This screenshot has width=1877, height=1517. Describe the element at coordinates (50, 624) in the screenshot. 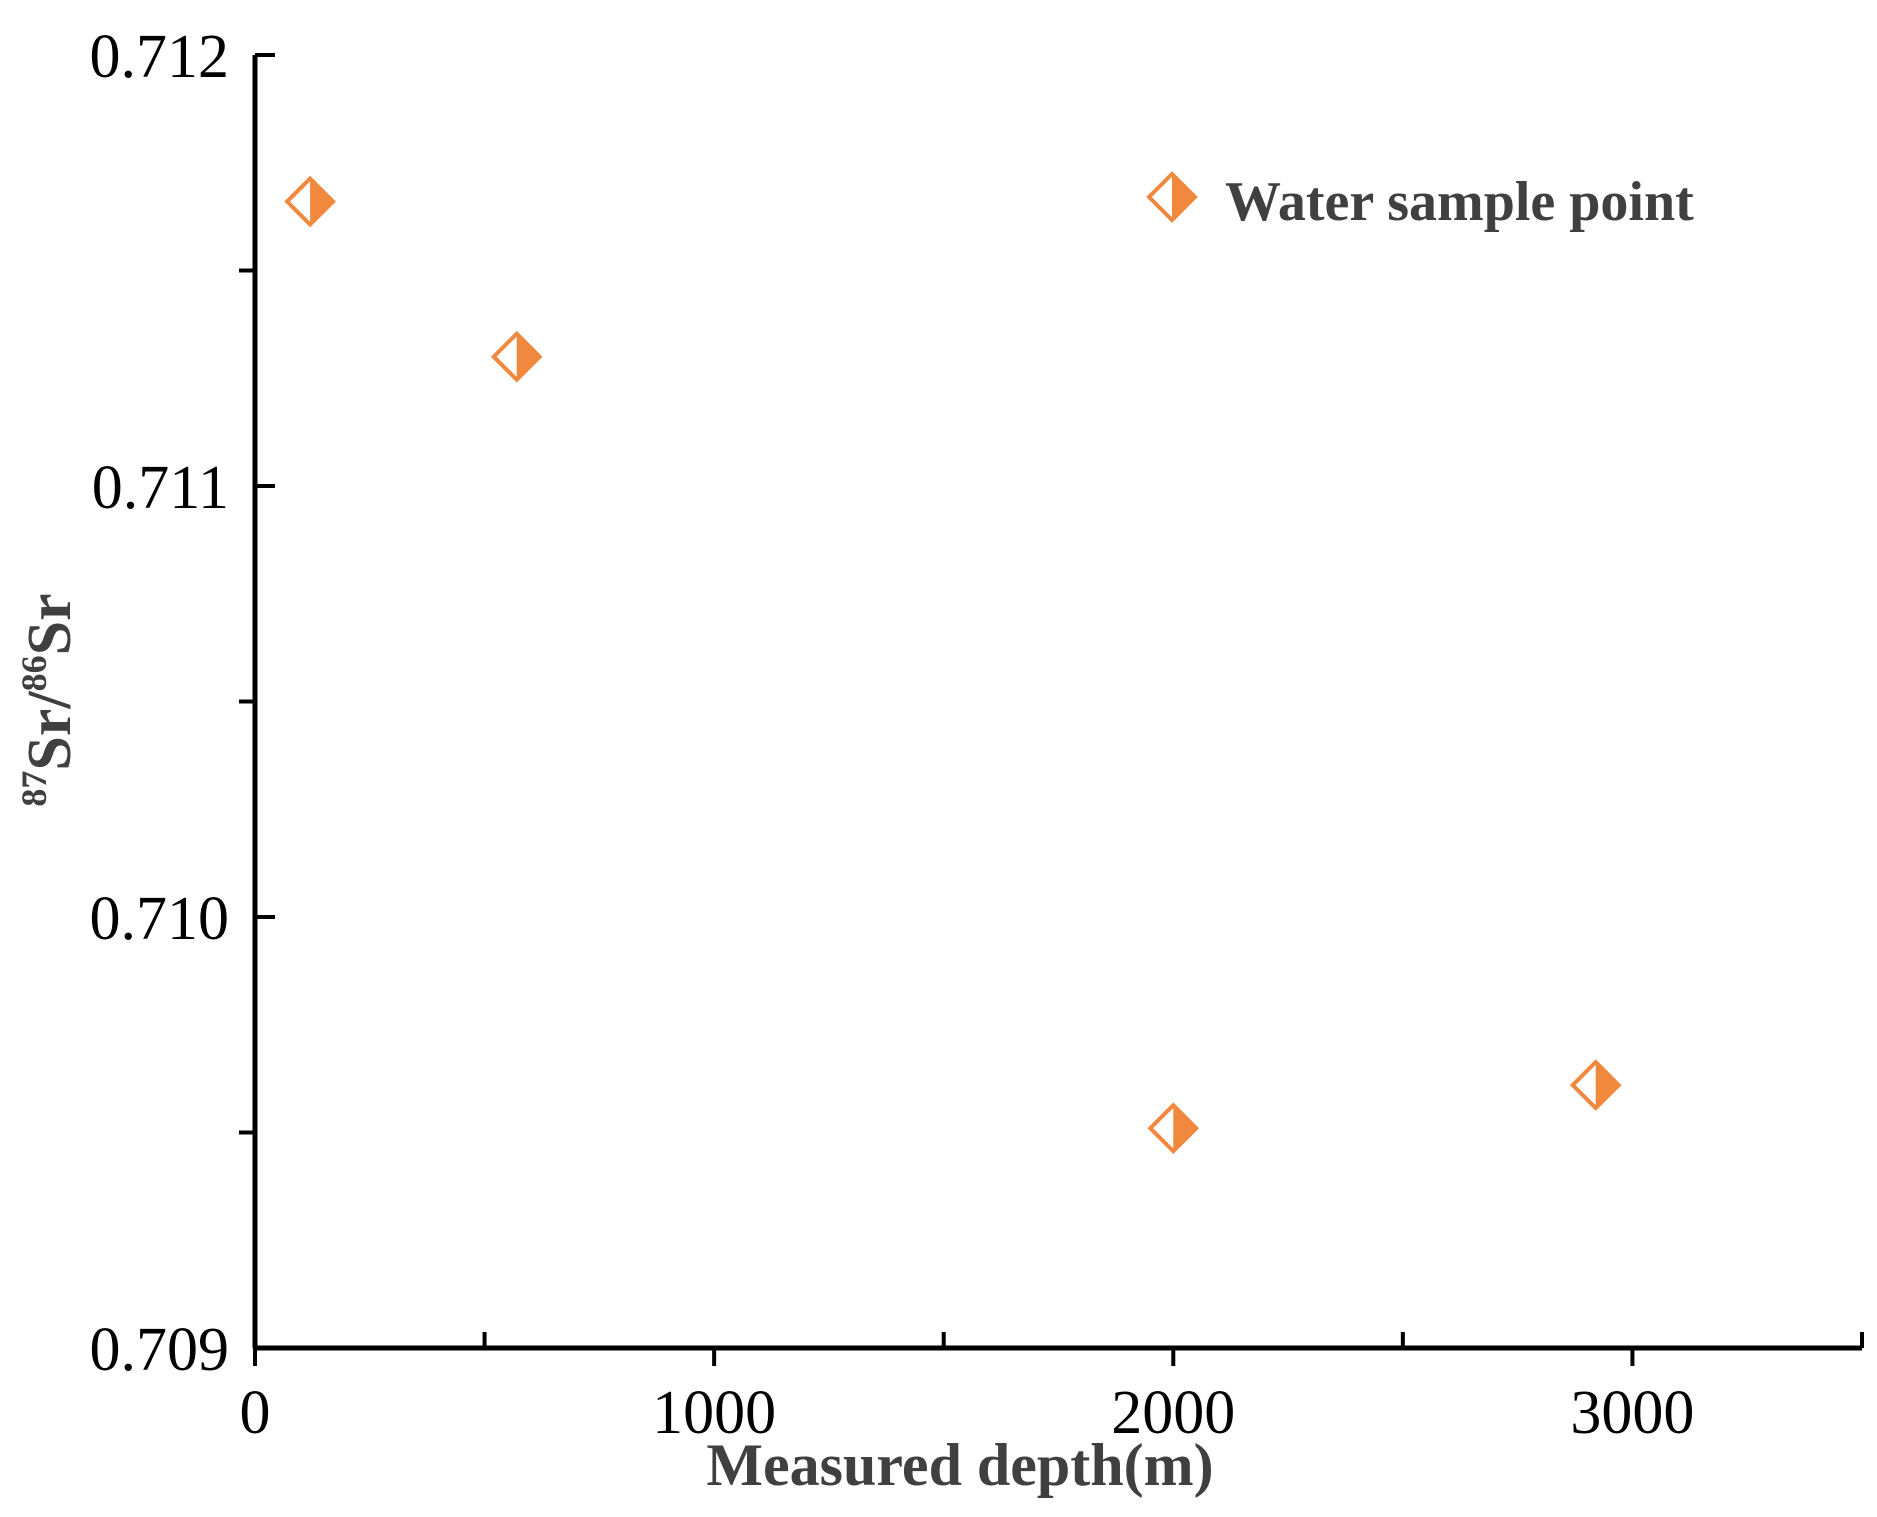

I see `y-axis-title-part2: Sr` at that location.